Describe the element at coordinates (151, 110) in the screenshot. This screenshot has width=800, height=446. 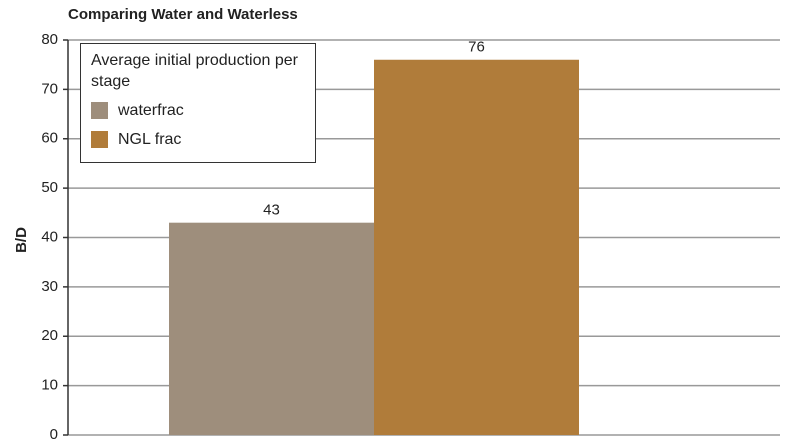
I see `legend-label: waterfrac` at that location.